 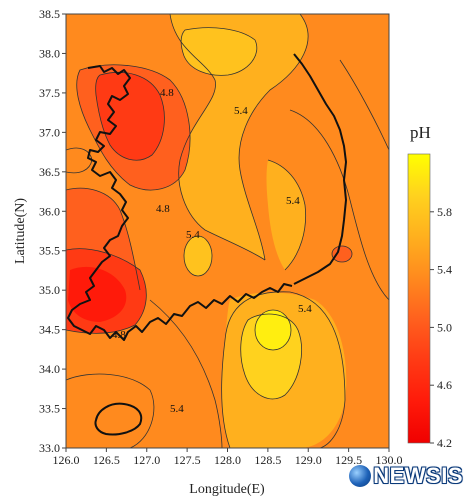 I want to click on y-axis-title: Latitude(N), so click(x=20, y=231).